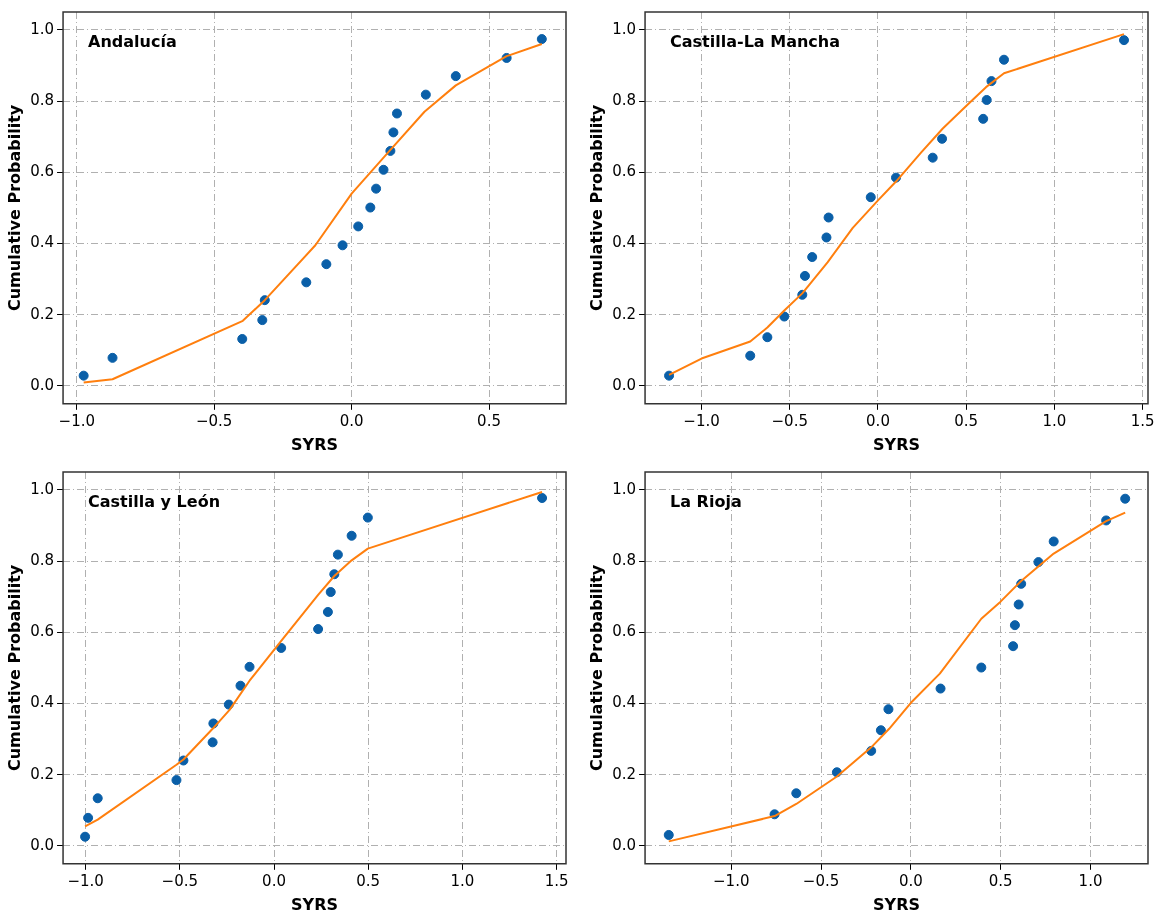  What do you see at coordinates (706, 502) in the screenshot?
I see `text: La Rioja` at bounding box center [706, 502].